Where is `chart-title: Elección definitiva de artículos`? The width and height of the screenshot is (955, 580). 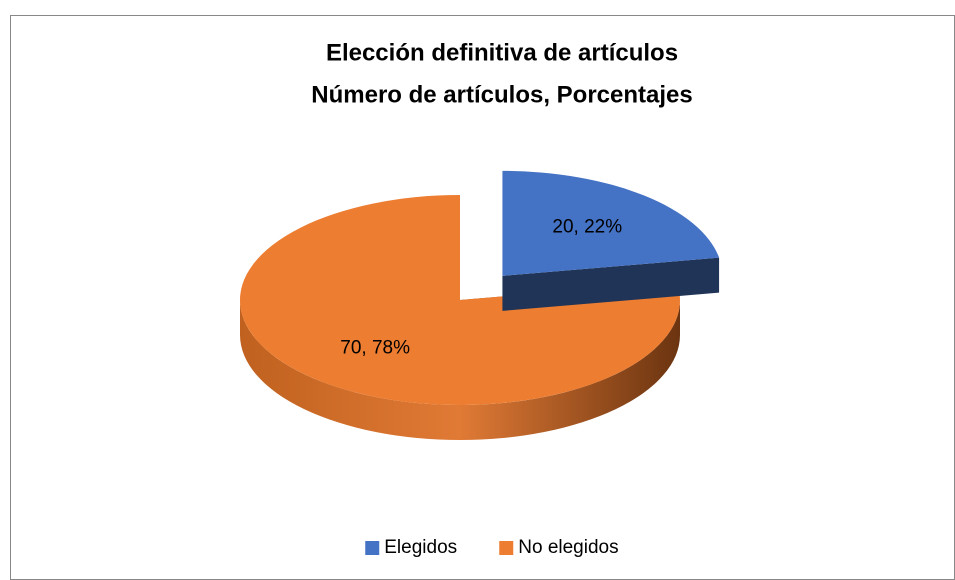 chart-title: Elección definitiva de artículos is located at coordinates (502, 52).